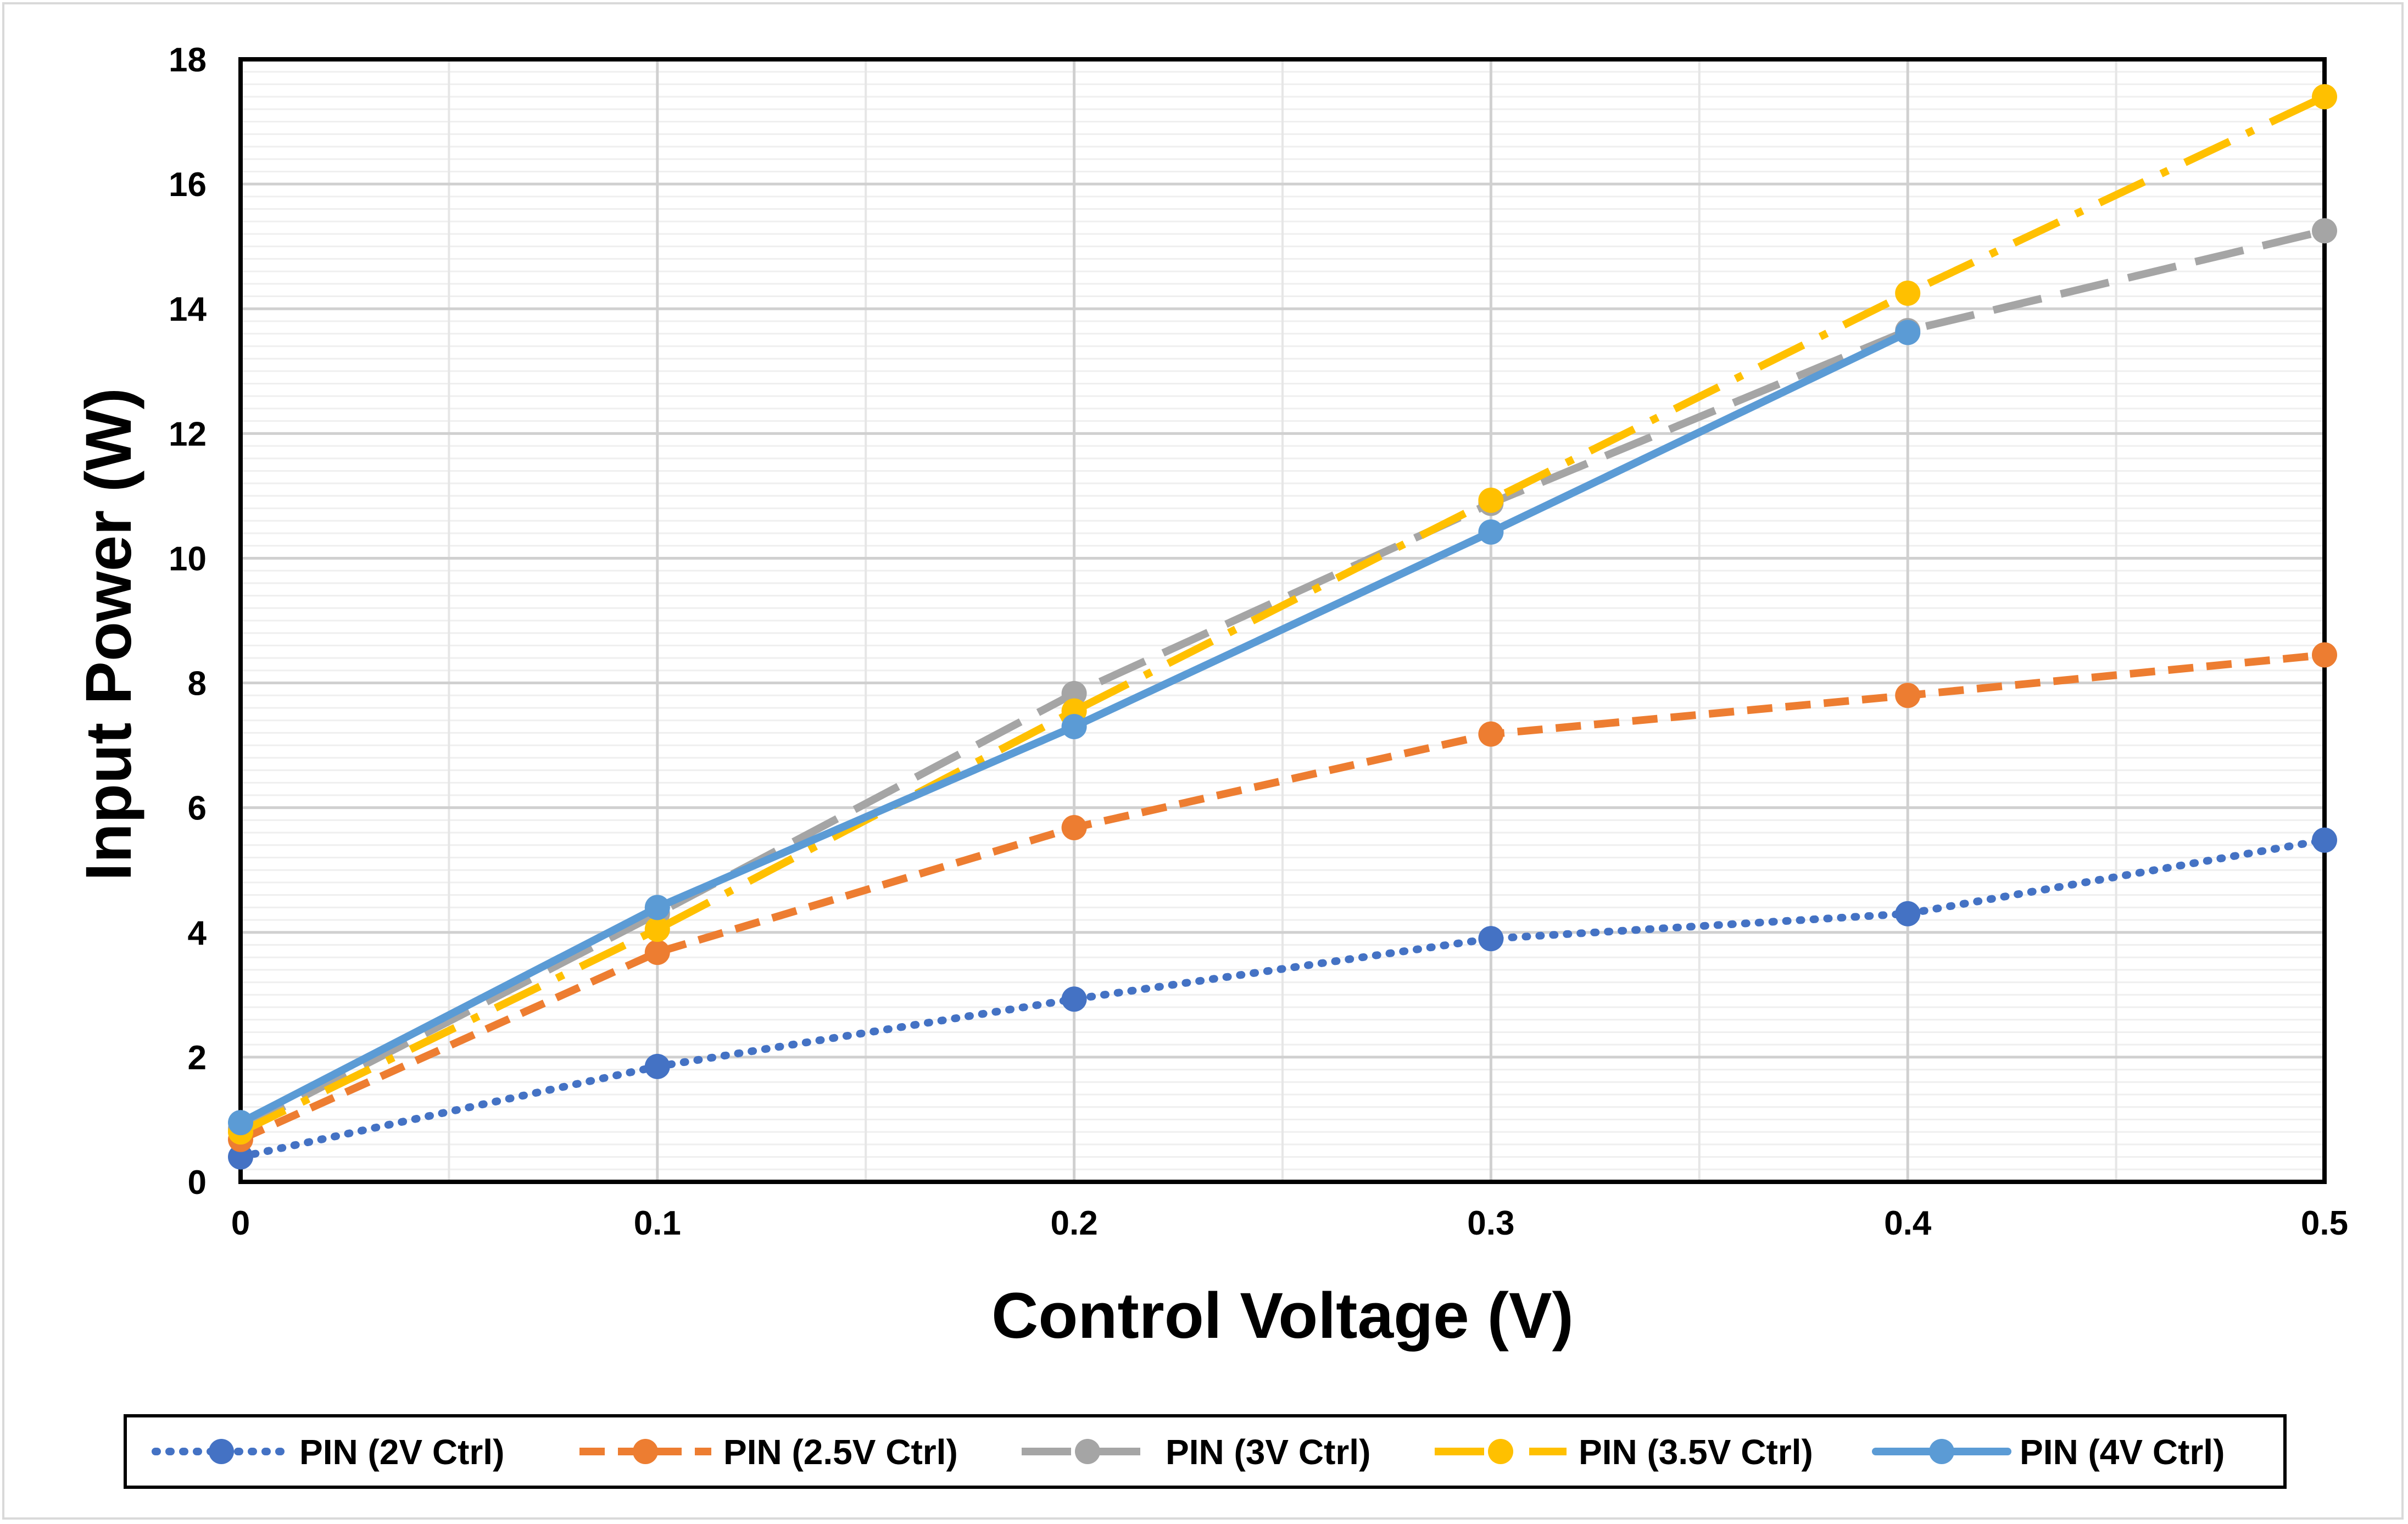 Image resolution: width=2408 pixels, height=1524 pixels. Describe the element at coordinates (1908, 1223) in the screenshot. I see `x-tick-label: 0.4` at that location.